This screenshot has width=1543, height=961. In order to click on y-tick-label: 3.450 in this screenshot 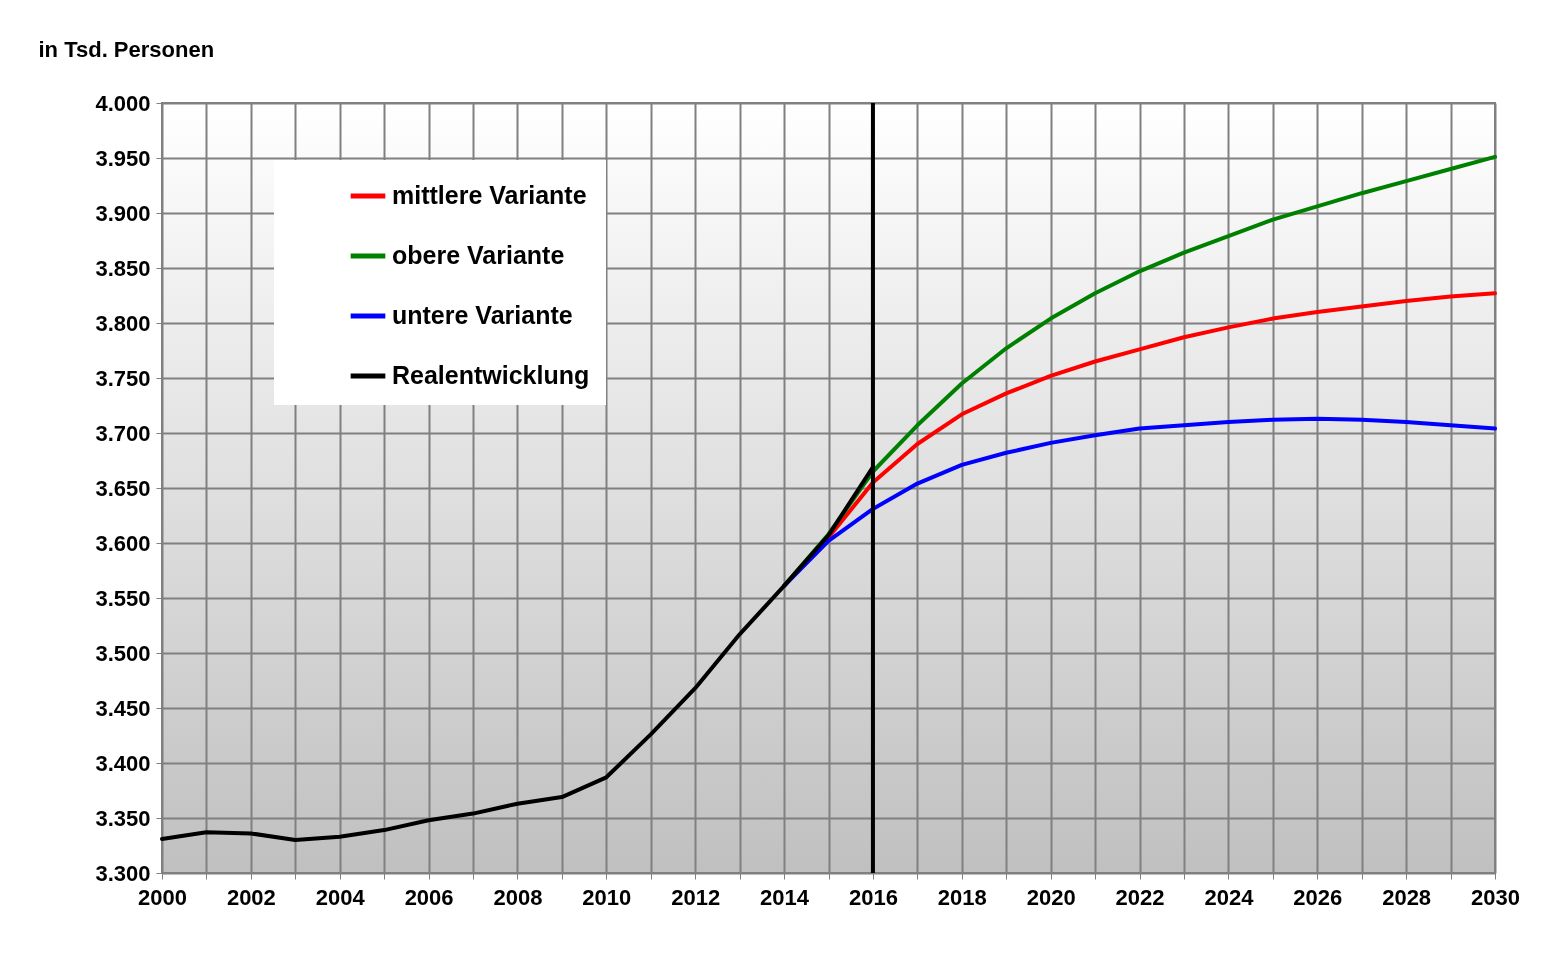, I will do `click(123, 708)`.